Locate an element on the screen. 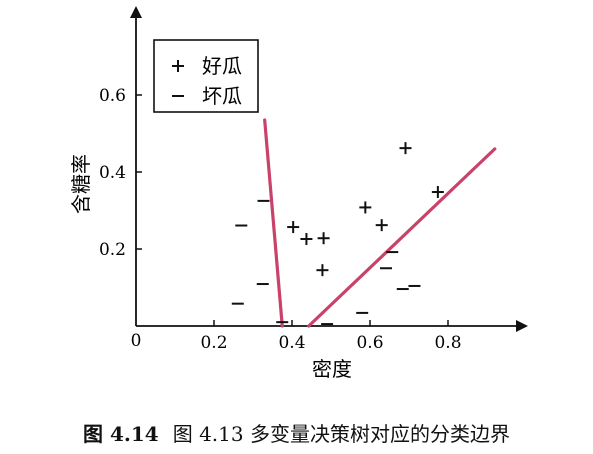 The height and width of the screenshot is (454, 593). y-tick-label: 0.6 is located at coordinates (112, 96).